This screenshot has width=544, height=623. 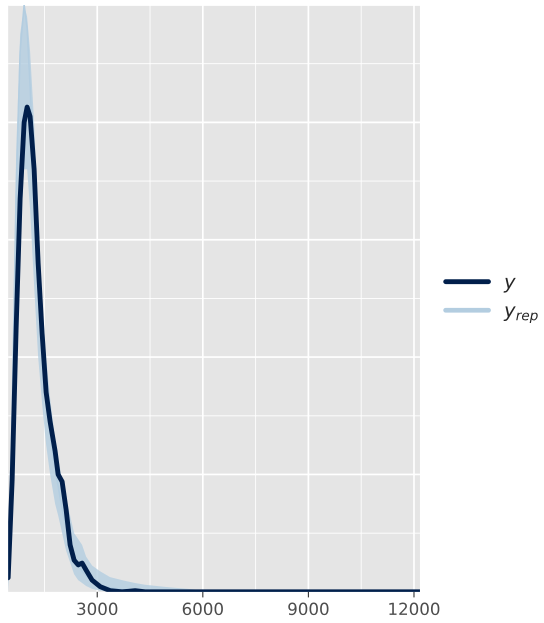 I want to click on x-tick-label: 3000, so click(x=97, y=609).